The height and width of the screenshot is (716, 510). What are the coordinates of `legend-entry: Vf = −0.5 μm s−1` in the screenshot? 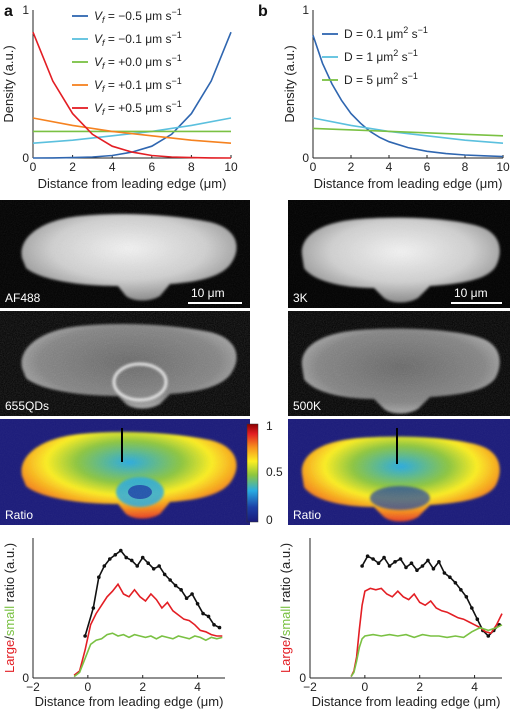 It's located at (127, 16).